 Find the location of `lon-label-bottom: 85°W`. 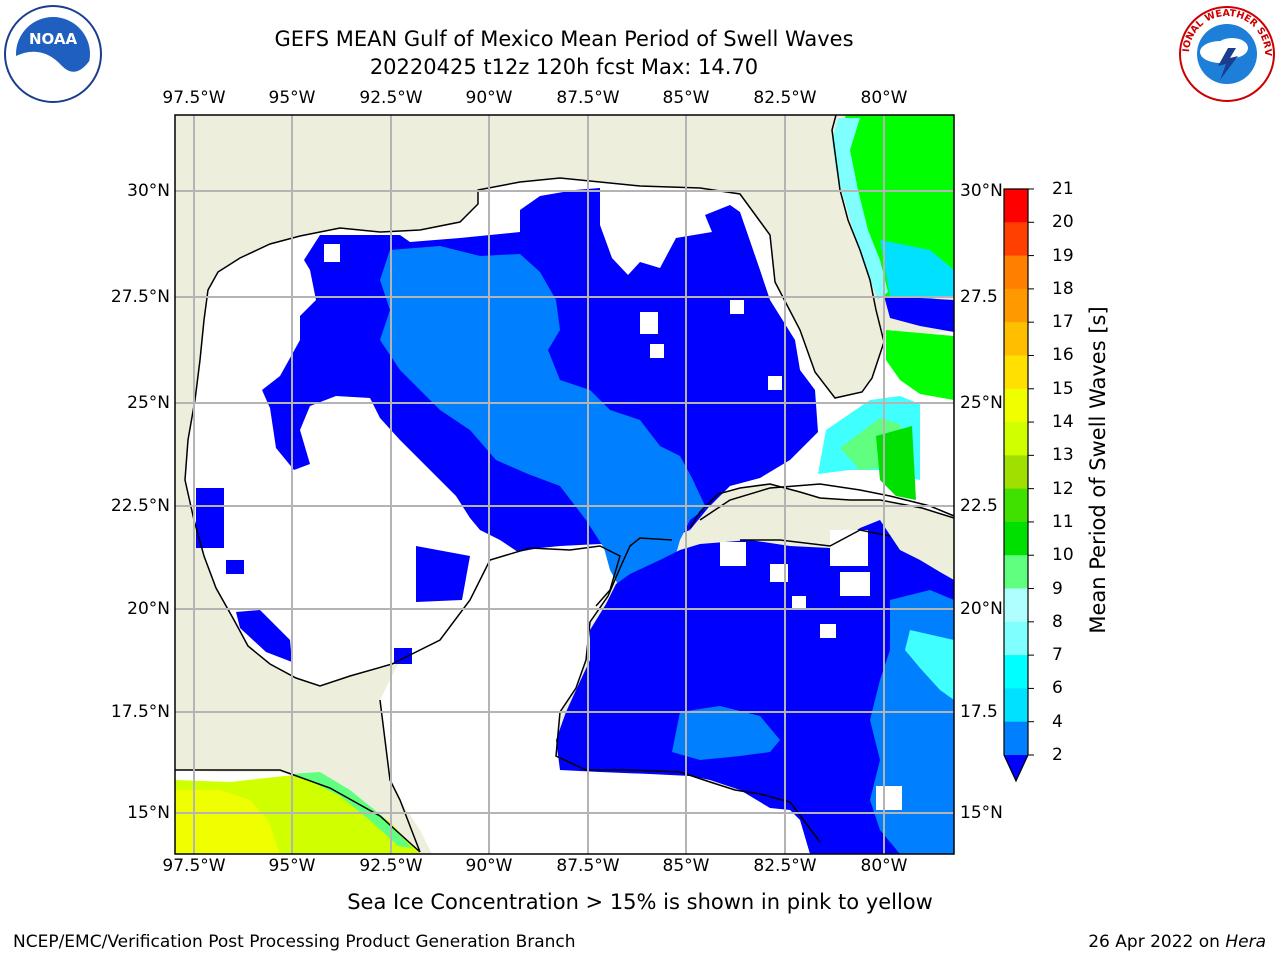

lon-label-bottom: 85°W is located at coordinates (686, 866).